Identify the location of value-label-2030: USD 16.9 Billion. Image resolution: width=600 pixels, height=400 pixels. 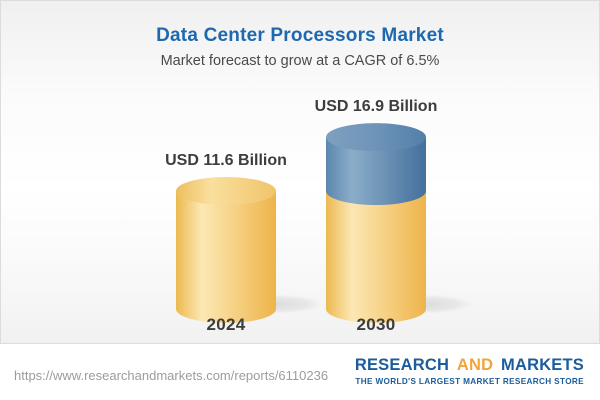
(376, 107).